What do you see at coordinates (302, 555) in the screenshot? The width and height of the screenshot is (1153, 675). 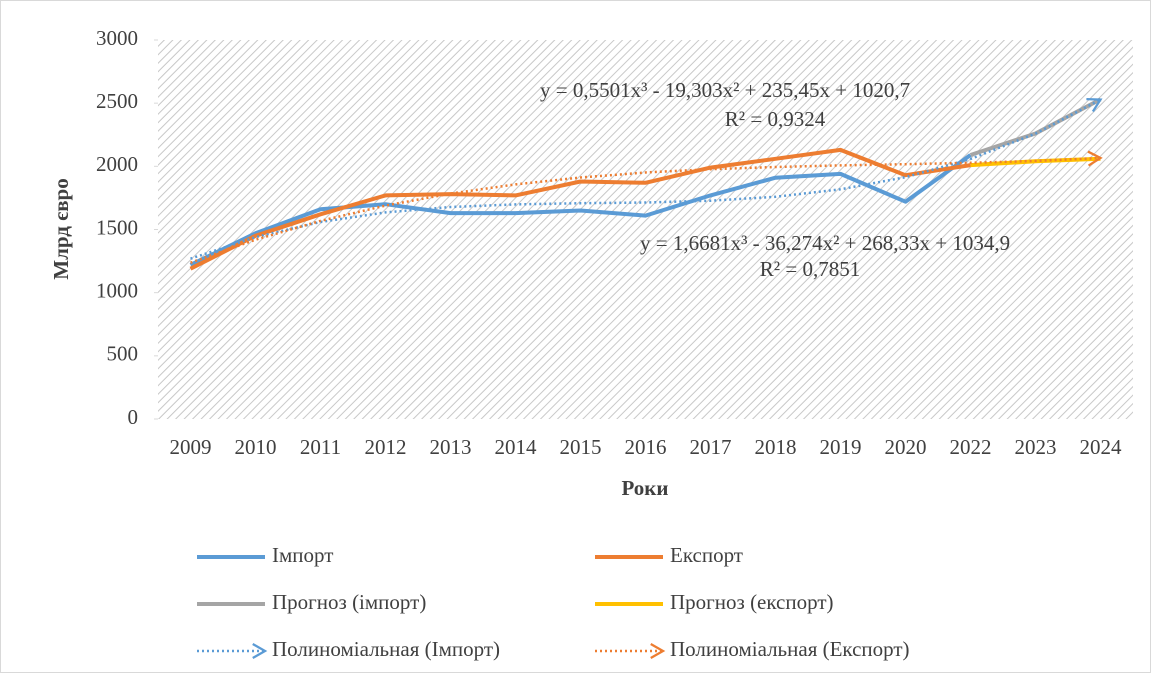 I see `legend-label: Імпорт` at bounding box center [302, 555].